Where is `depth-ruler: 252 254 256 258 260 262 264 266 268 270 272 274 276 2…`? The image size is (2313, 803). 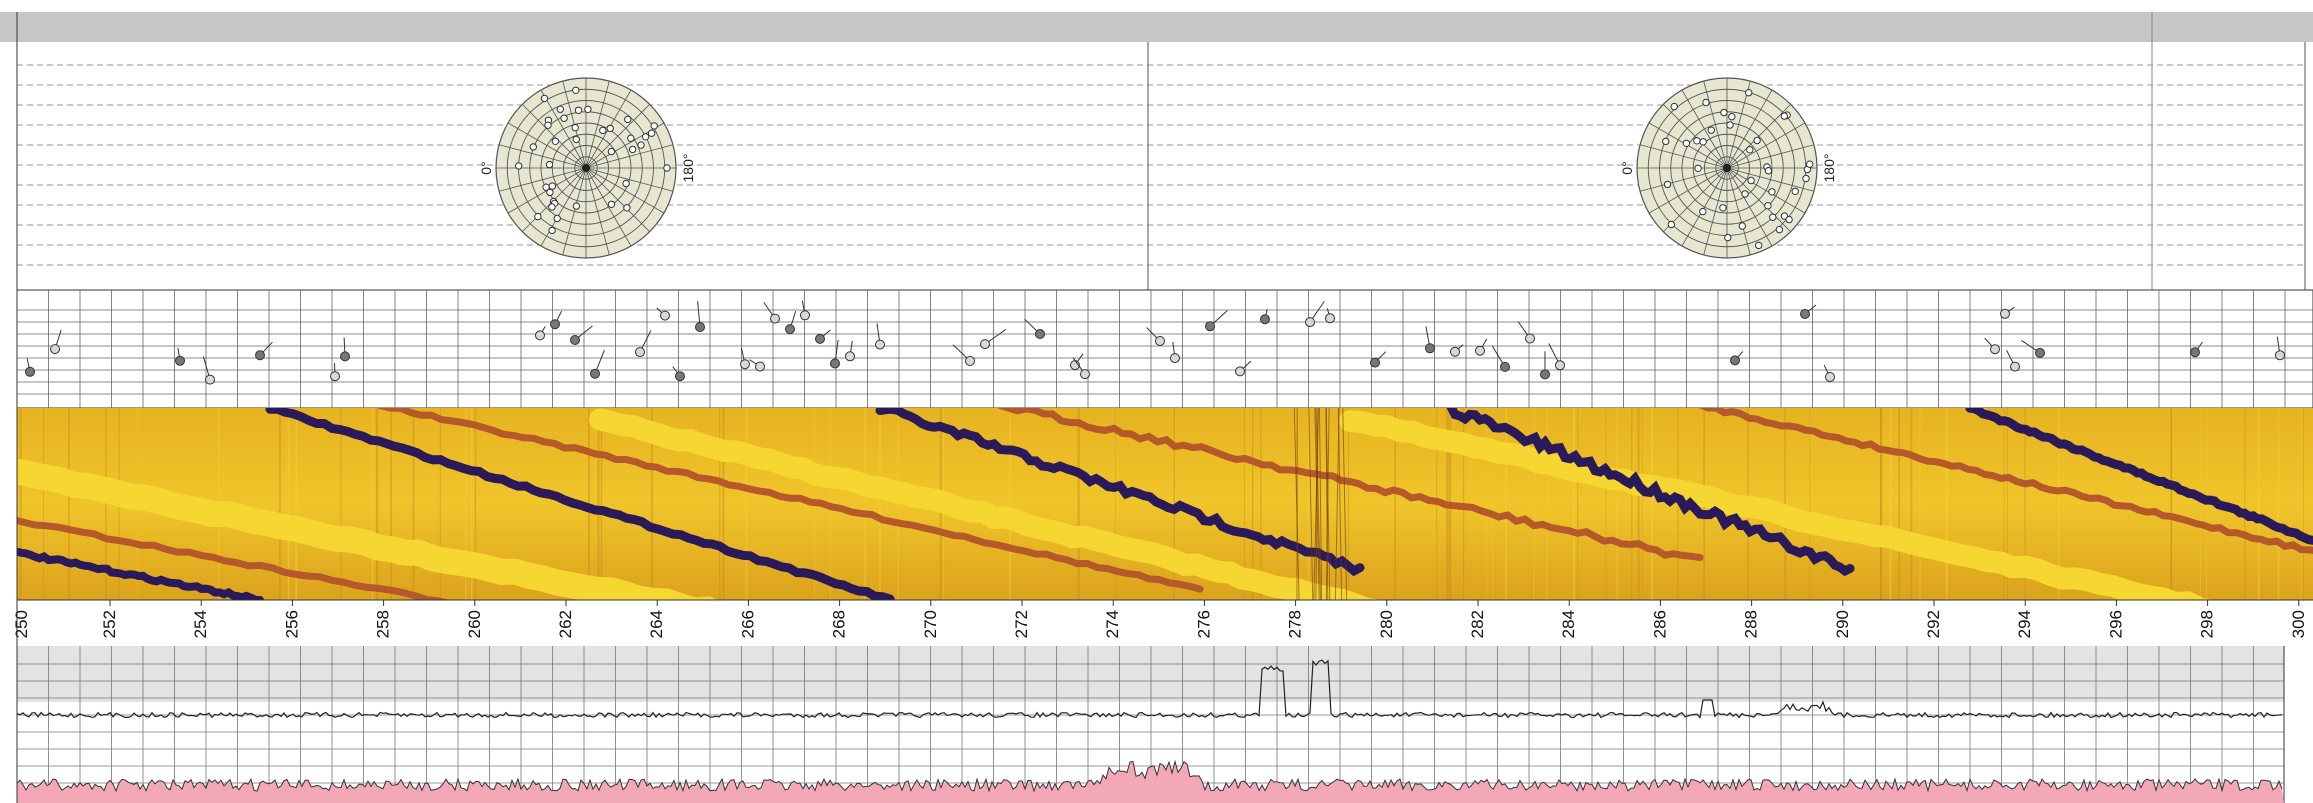 depth-ruler: 252 254 256 258 260 262 264 266 268 270 272 274 276 2… is located at coordinates (1162, 622).